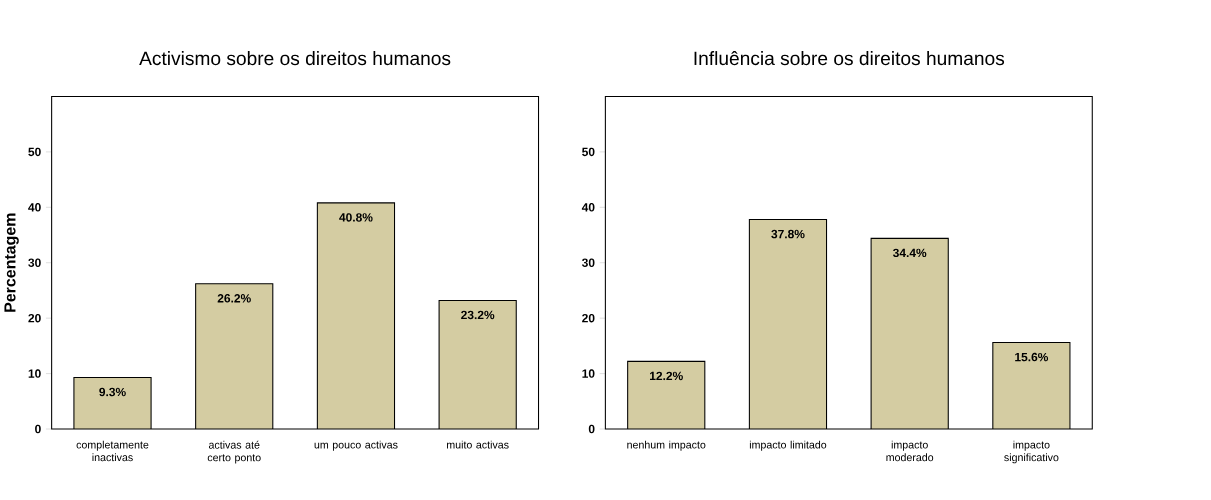 Image resolution: width=1211 pixels, height=500 pixels. I want to click on data-label: 40.8%, so click(356, 217).